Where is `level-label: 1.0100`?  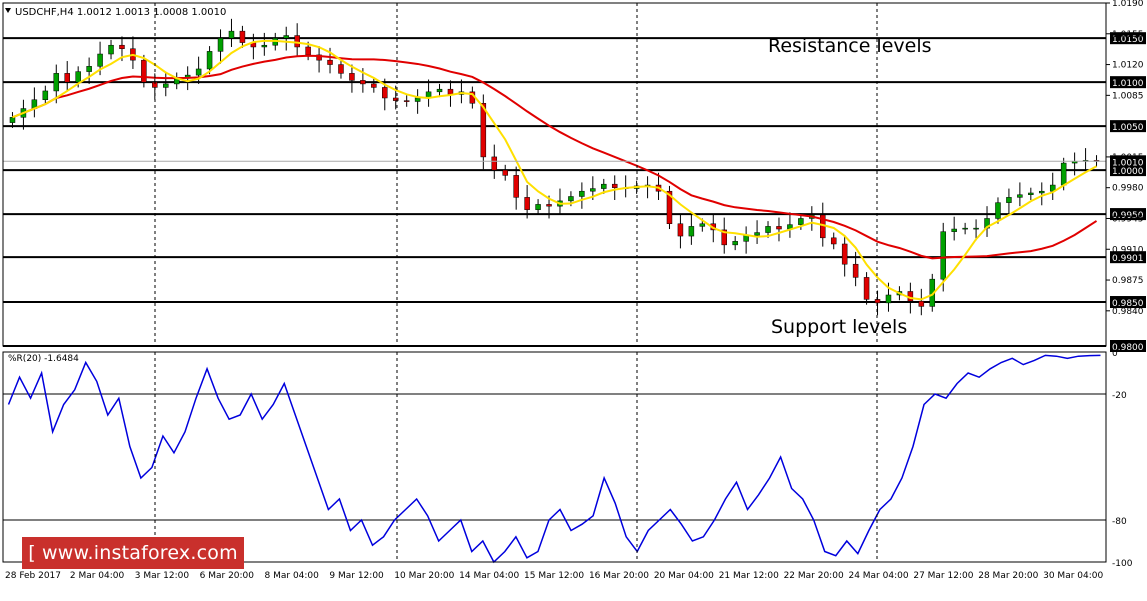
level-label: 1.0100 is located at coordinates (1128, 84).